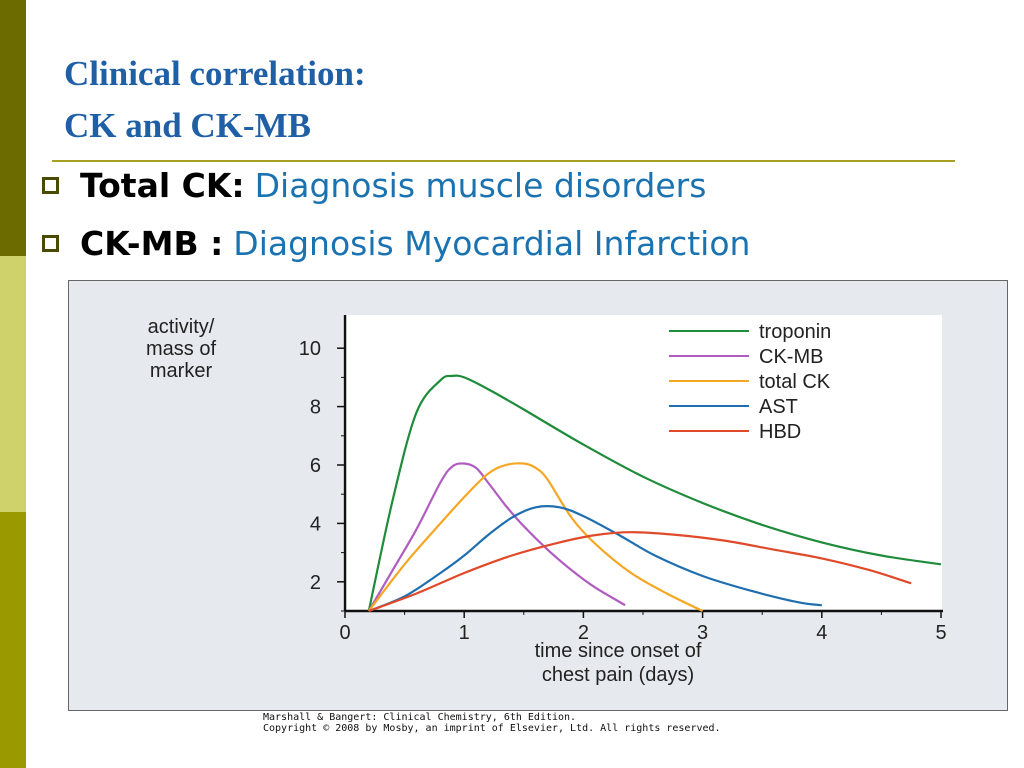  What do you see at coordinates (162, 185) in the screenshot?
I see `bullet-term: Total CK:` at bounding box center [162, 185].